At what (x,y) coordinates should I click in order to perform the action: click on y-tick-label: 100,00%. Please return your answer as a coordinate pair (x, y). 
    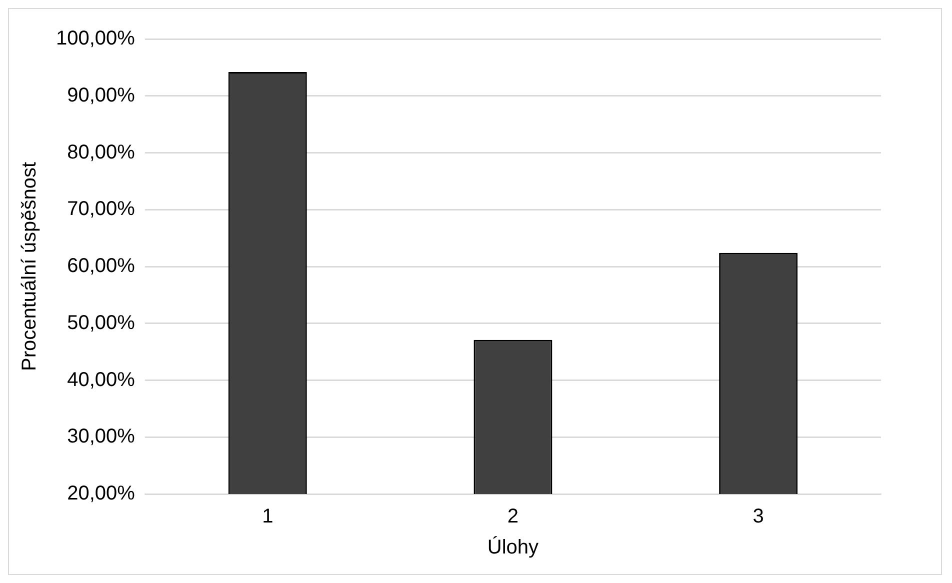
    Looking at the image, I should click on (96, 39).